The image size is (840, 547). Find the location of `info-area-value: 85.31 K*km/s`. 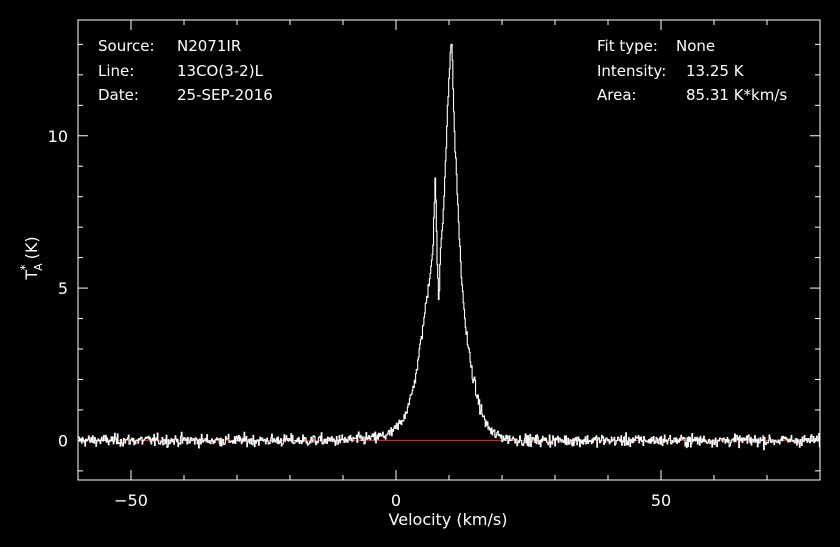

info-area-value: 85.31 K*km/s is located at coordinates (737, 95).